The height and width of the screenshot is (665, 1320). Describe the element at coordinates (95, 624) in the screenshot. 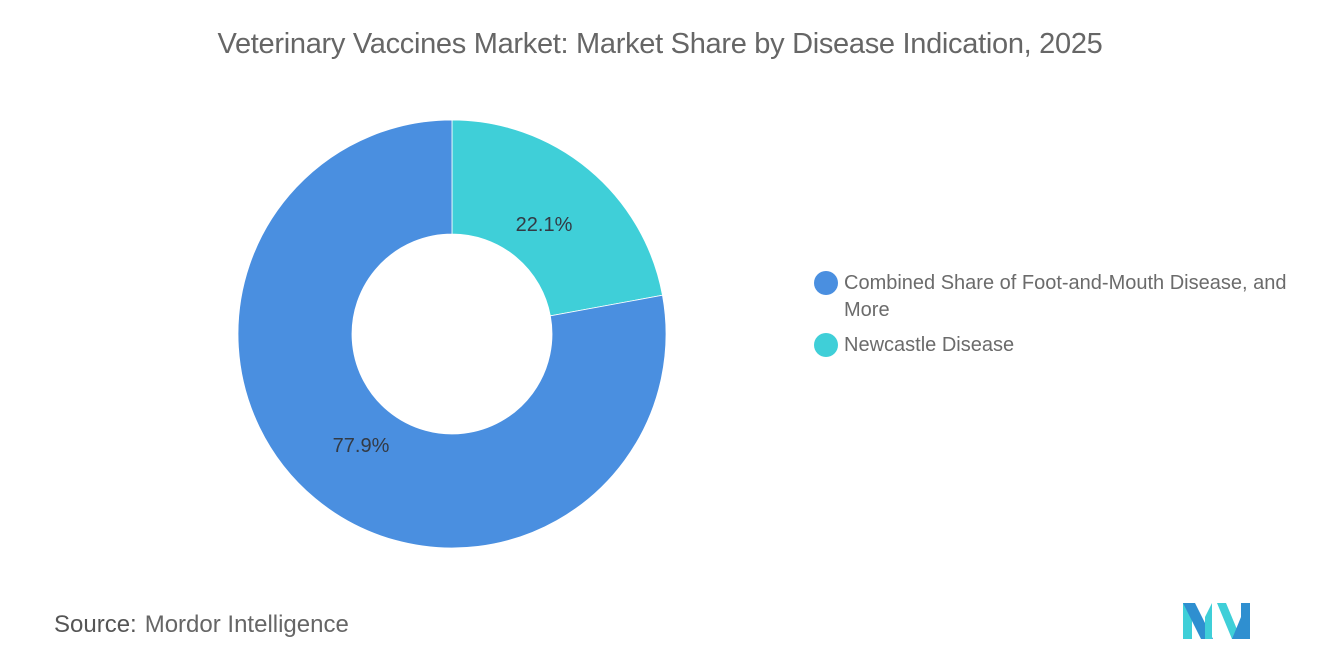

I see `source-label: Source:` at that location.